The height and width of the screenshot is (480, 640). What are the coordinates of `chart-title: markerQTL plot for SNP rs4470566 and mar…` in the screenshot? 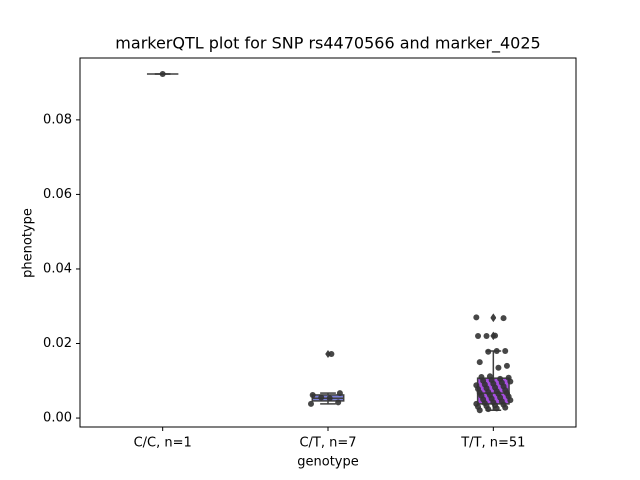 It's located at (327, 44).